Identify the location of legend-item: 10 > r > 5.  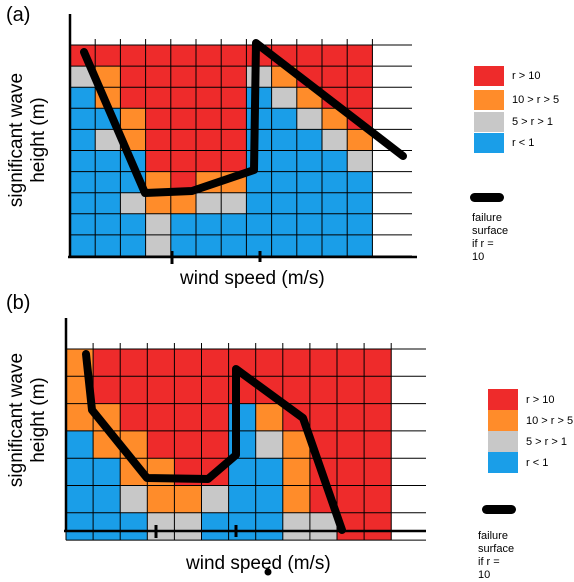
(530, 420).